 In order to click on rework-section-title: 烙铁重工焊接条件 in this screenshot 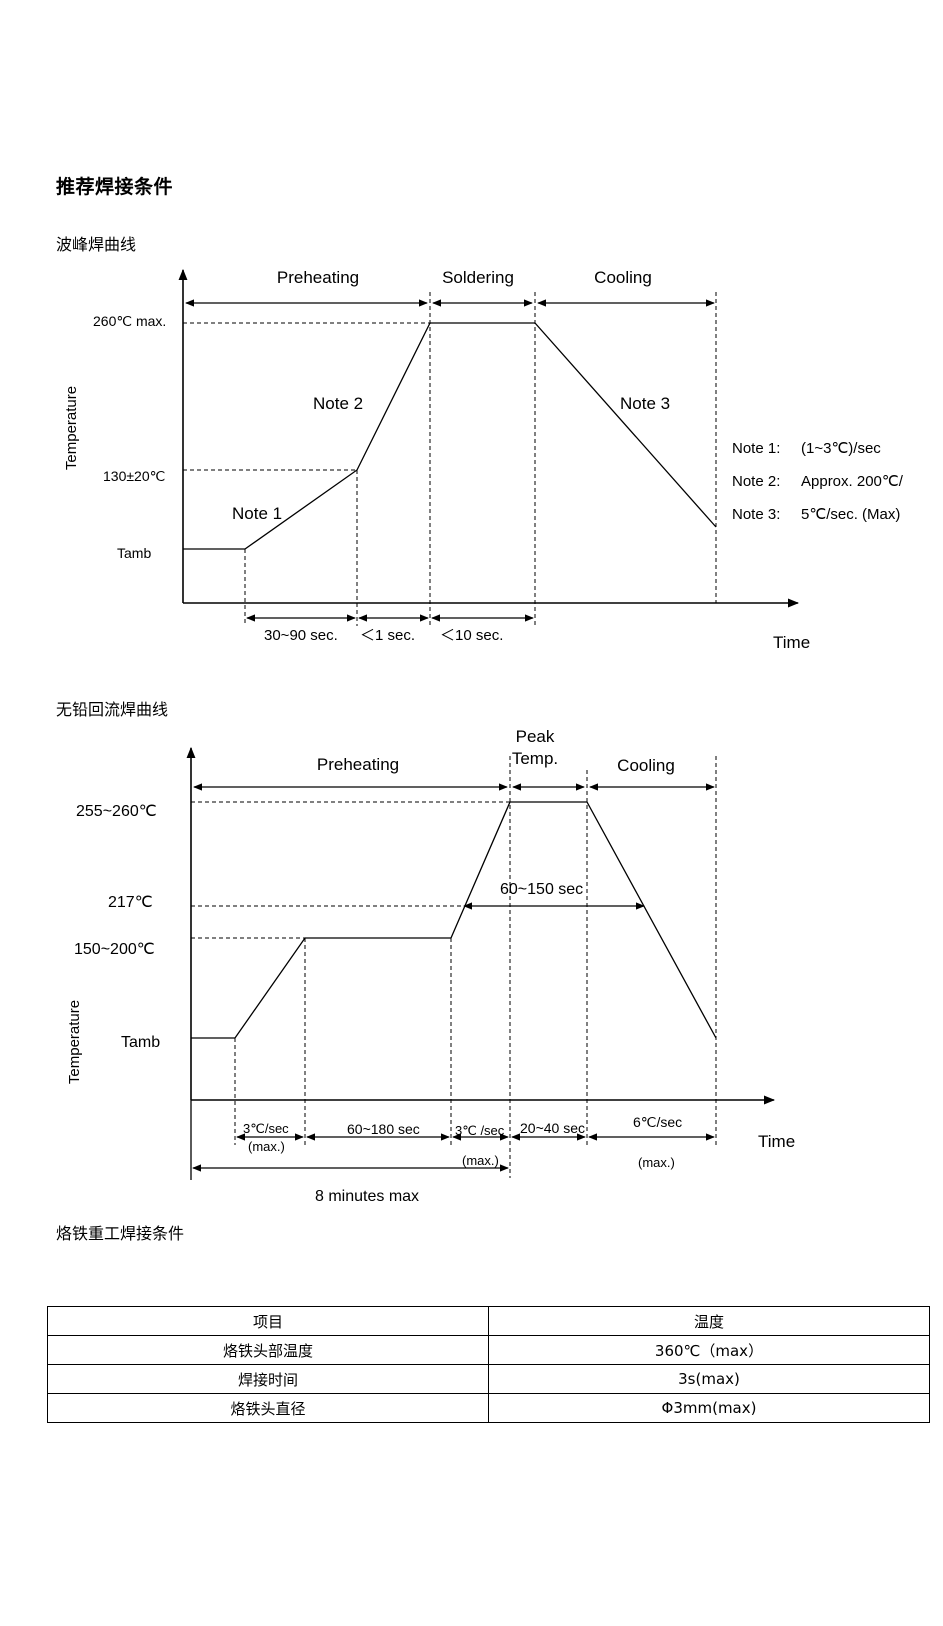, I will do `click(120, 1233)`.